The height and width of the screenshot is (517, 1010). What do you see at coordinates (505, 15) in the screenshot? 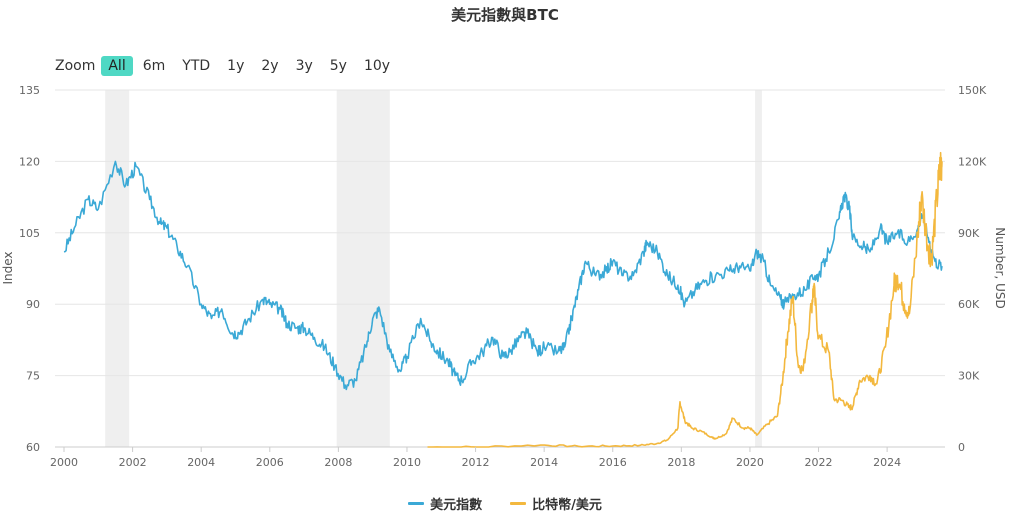
I see `chart-title: 美元指數與BTC` at bounding box center [505, 15].